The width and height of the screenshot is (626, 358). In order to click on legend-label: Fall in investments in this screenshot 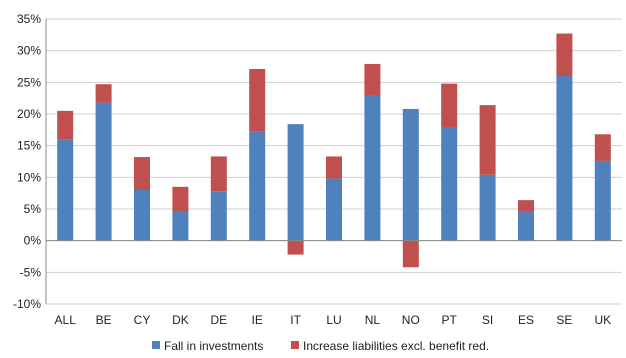, I will do `click(213, 346)`.